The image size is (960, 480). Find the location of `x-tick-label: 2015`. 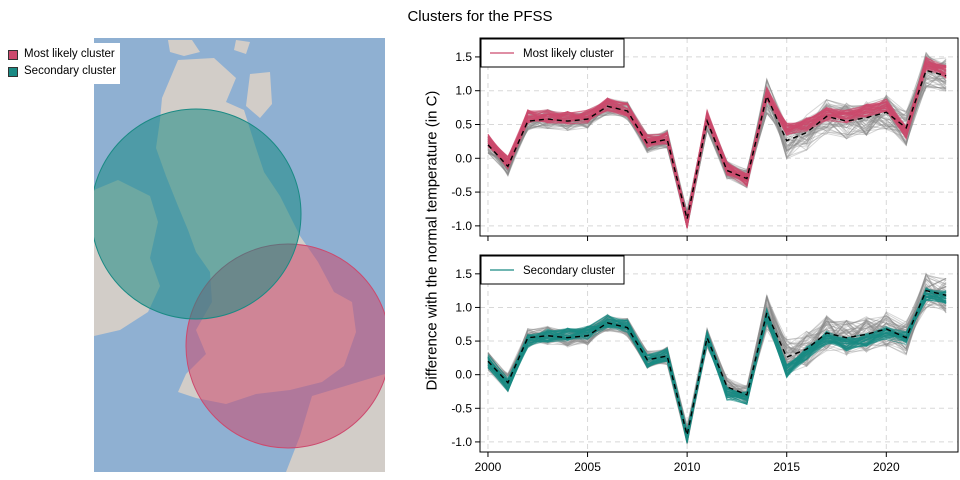

x-tick-label: 2015 is located at coordinates (786, 467).